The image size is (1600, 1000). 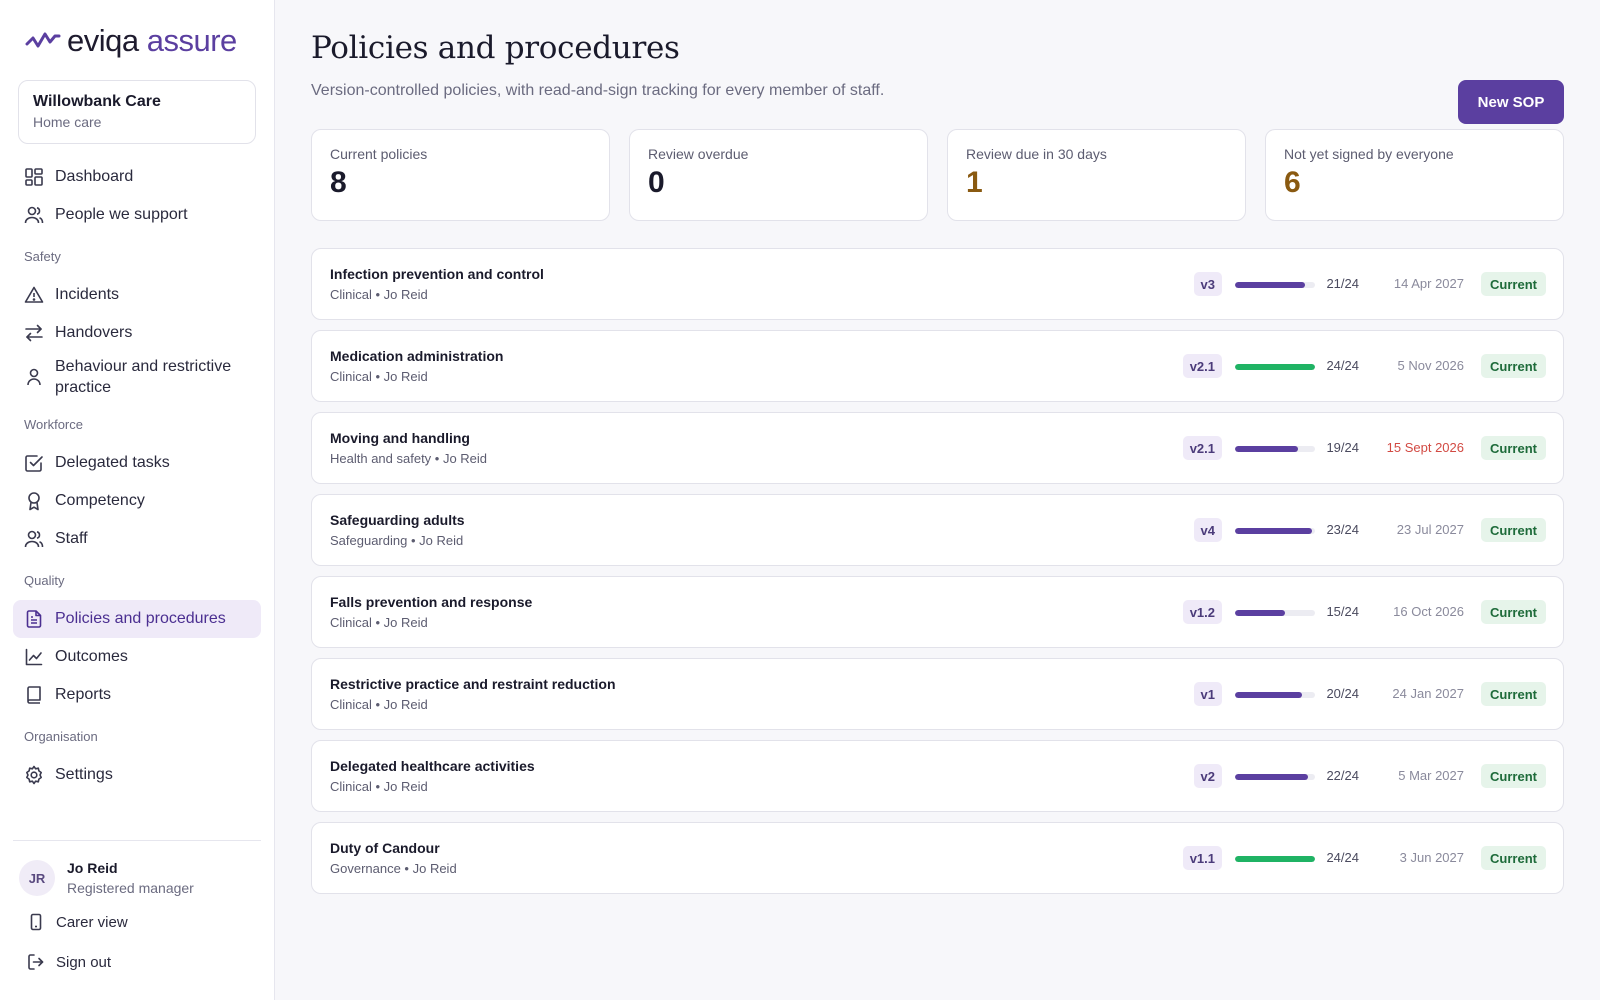 What do you see at coordinates (432, 766) in the screenshot?
I see `policy-title: Delegated healthcare activities` at bounding box center [432, 766].